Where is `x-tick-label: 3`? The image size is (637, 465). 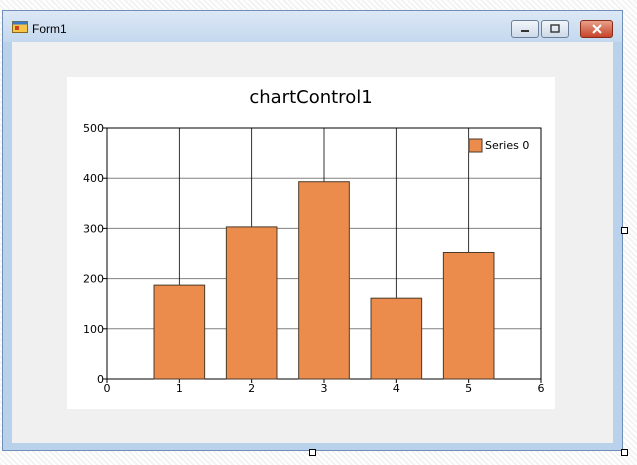 x-tick-label: 3 is located at coordinates (324, 388).